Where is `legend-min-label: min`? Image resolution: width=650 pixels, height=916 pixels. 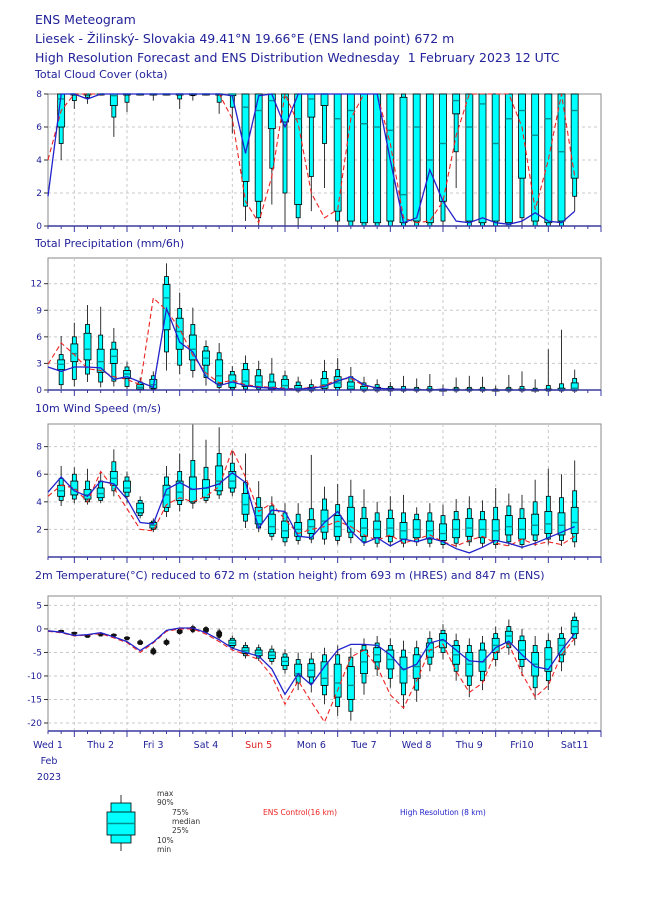
legend-min-label: min is located at coordinates (164, 849).